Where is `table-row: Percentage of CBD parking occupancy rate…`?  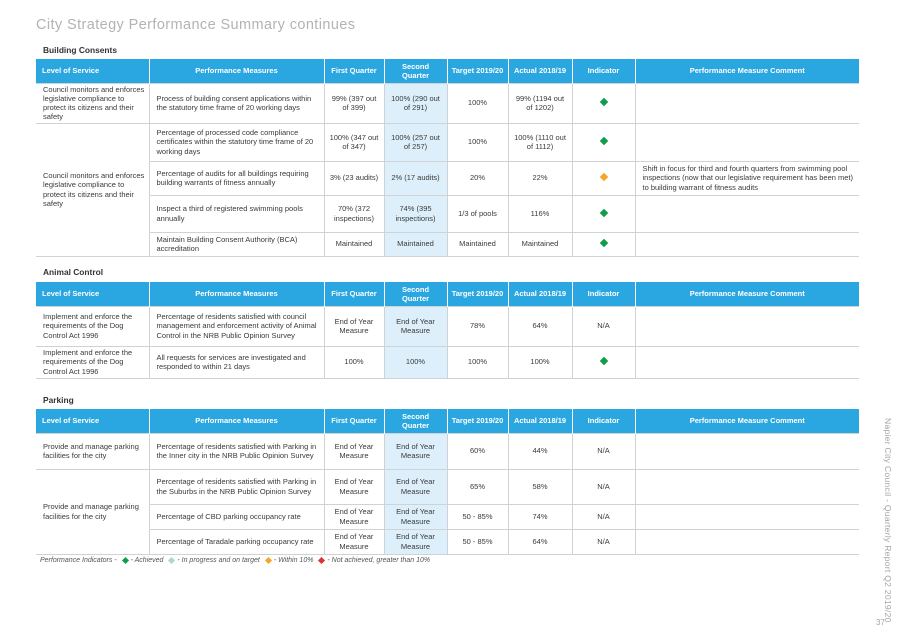 table-row: Percentage of CBD parking occupancy rate… is located at coordinates (447, 516).